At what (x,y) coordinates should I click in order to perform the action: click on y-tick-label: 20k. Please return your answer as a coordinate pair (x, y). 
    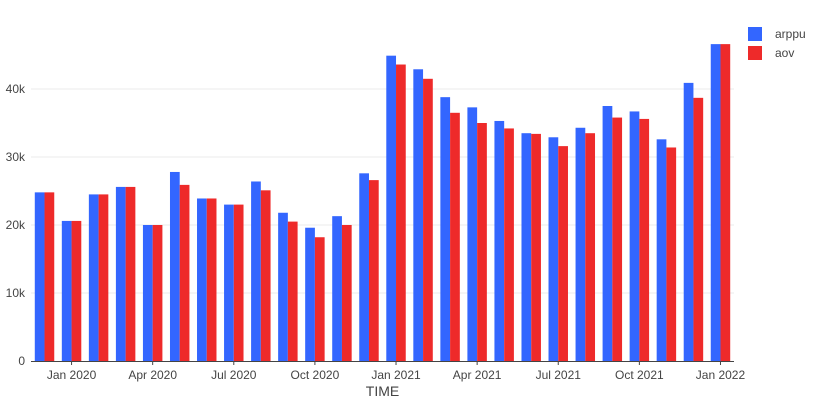
    Looking at the image, I should click on (16, 225).